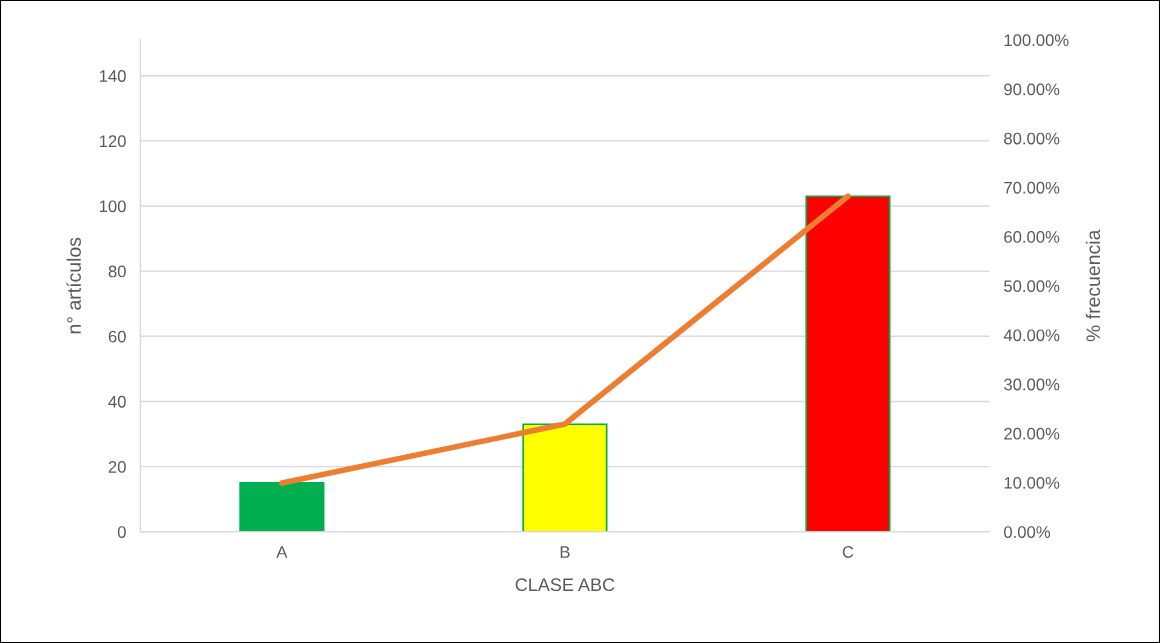  I want to click on y2-tick-label: 80.00%, so click(1032, 138).